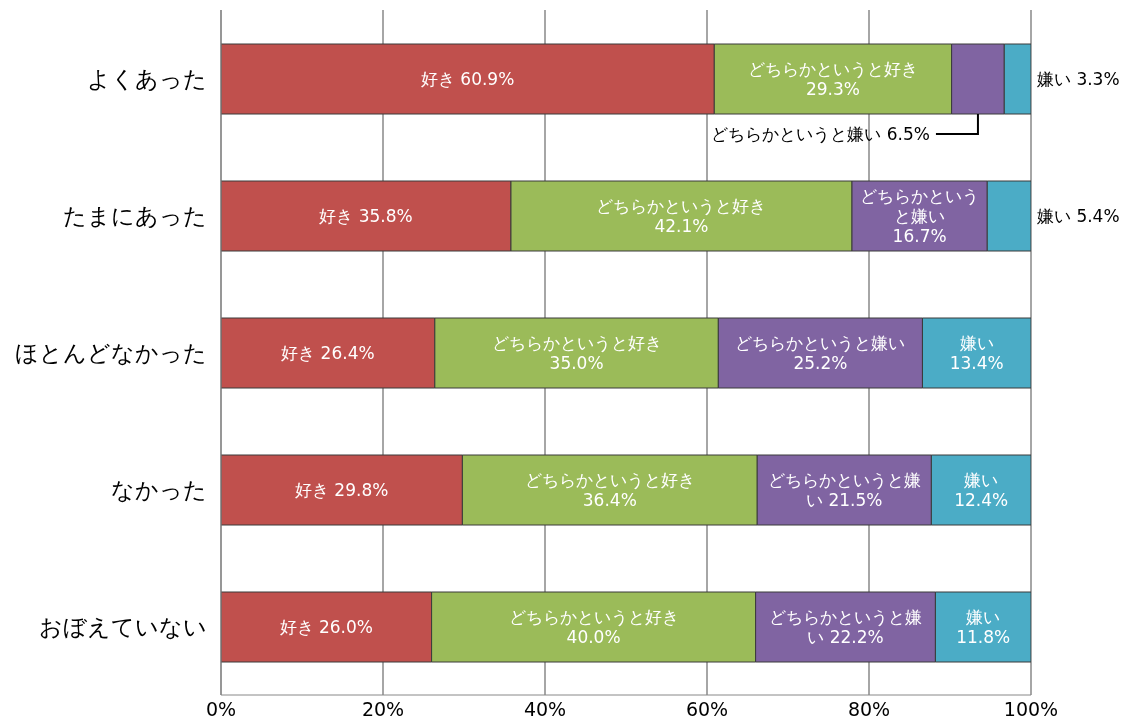 The image size is (1135, 724). I want to click on x-tick-label: 40%, so click(545, 709).